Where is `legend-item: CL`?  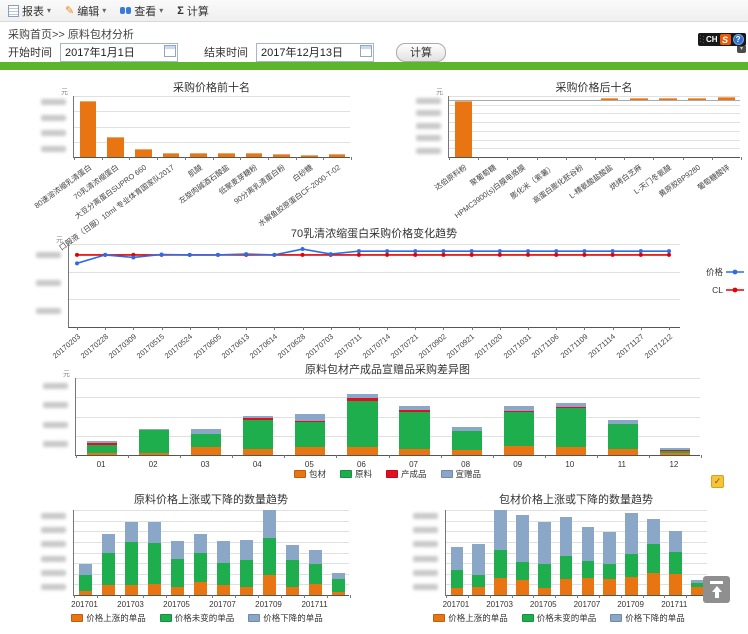 legend-item: CL is located at coordinates (712, 290).